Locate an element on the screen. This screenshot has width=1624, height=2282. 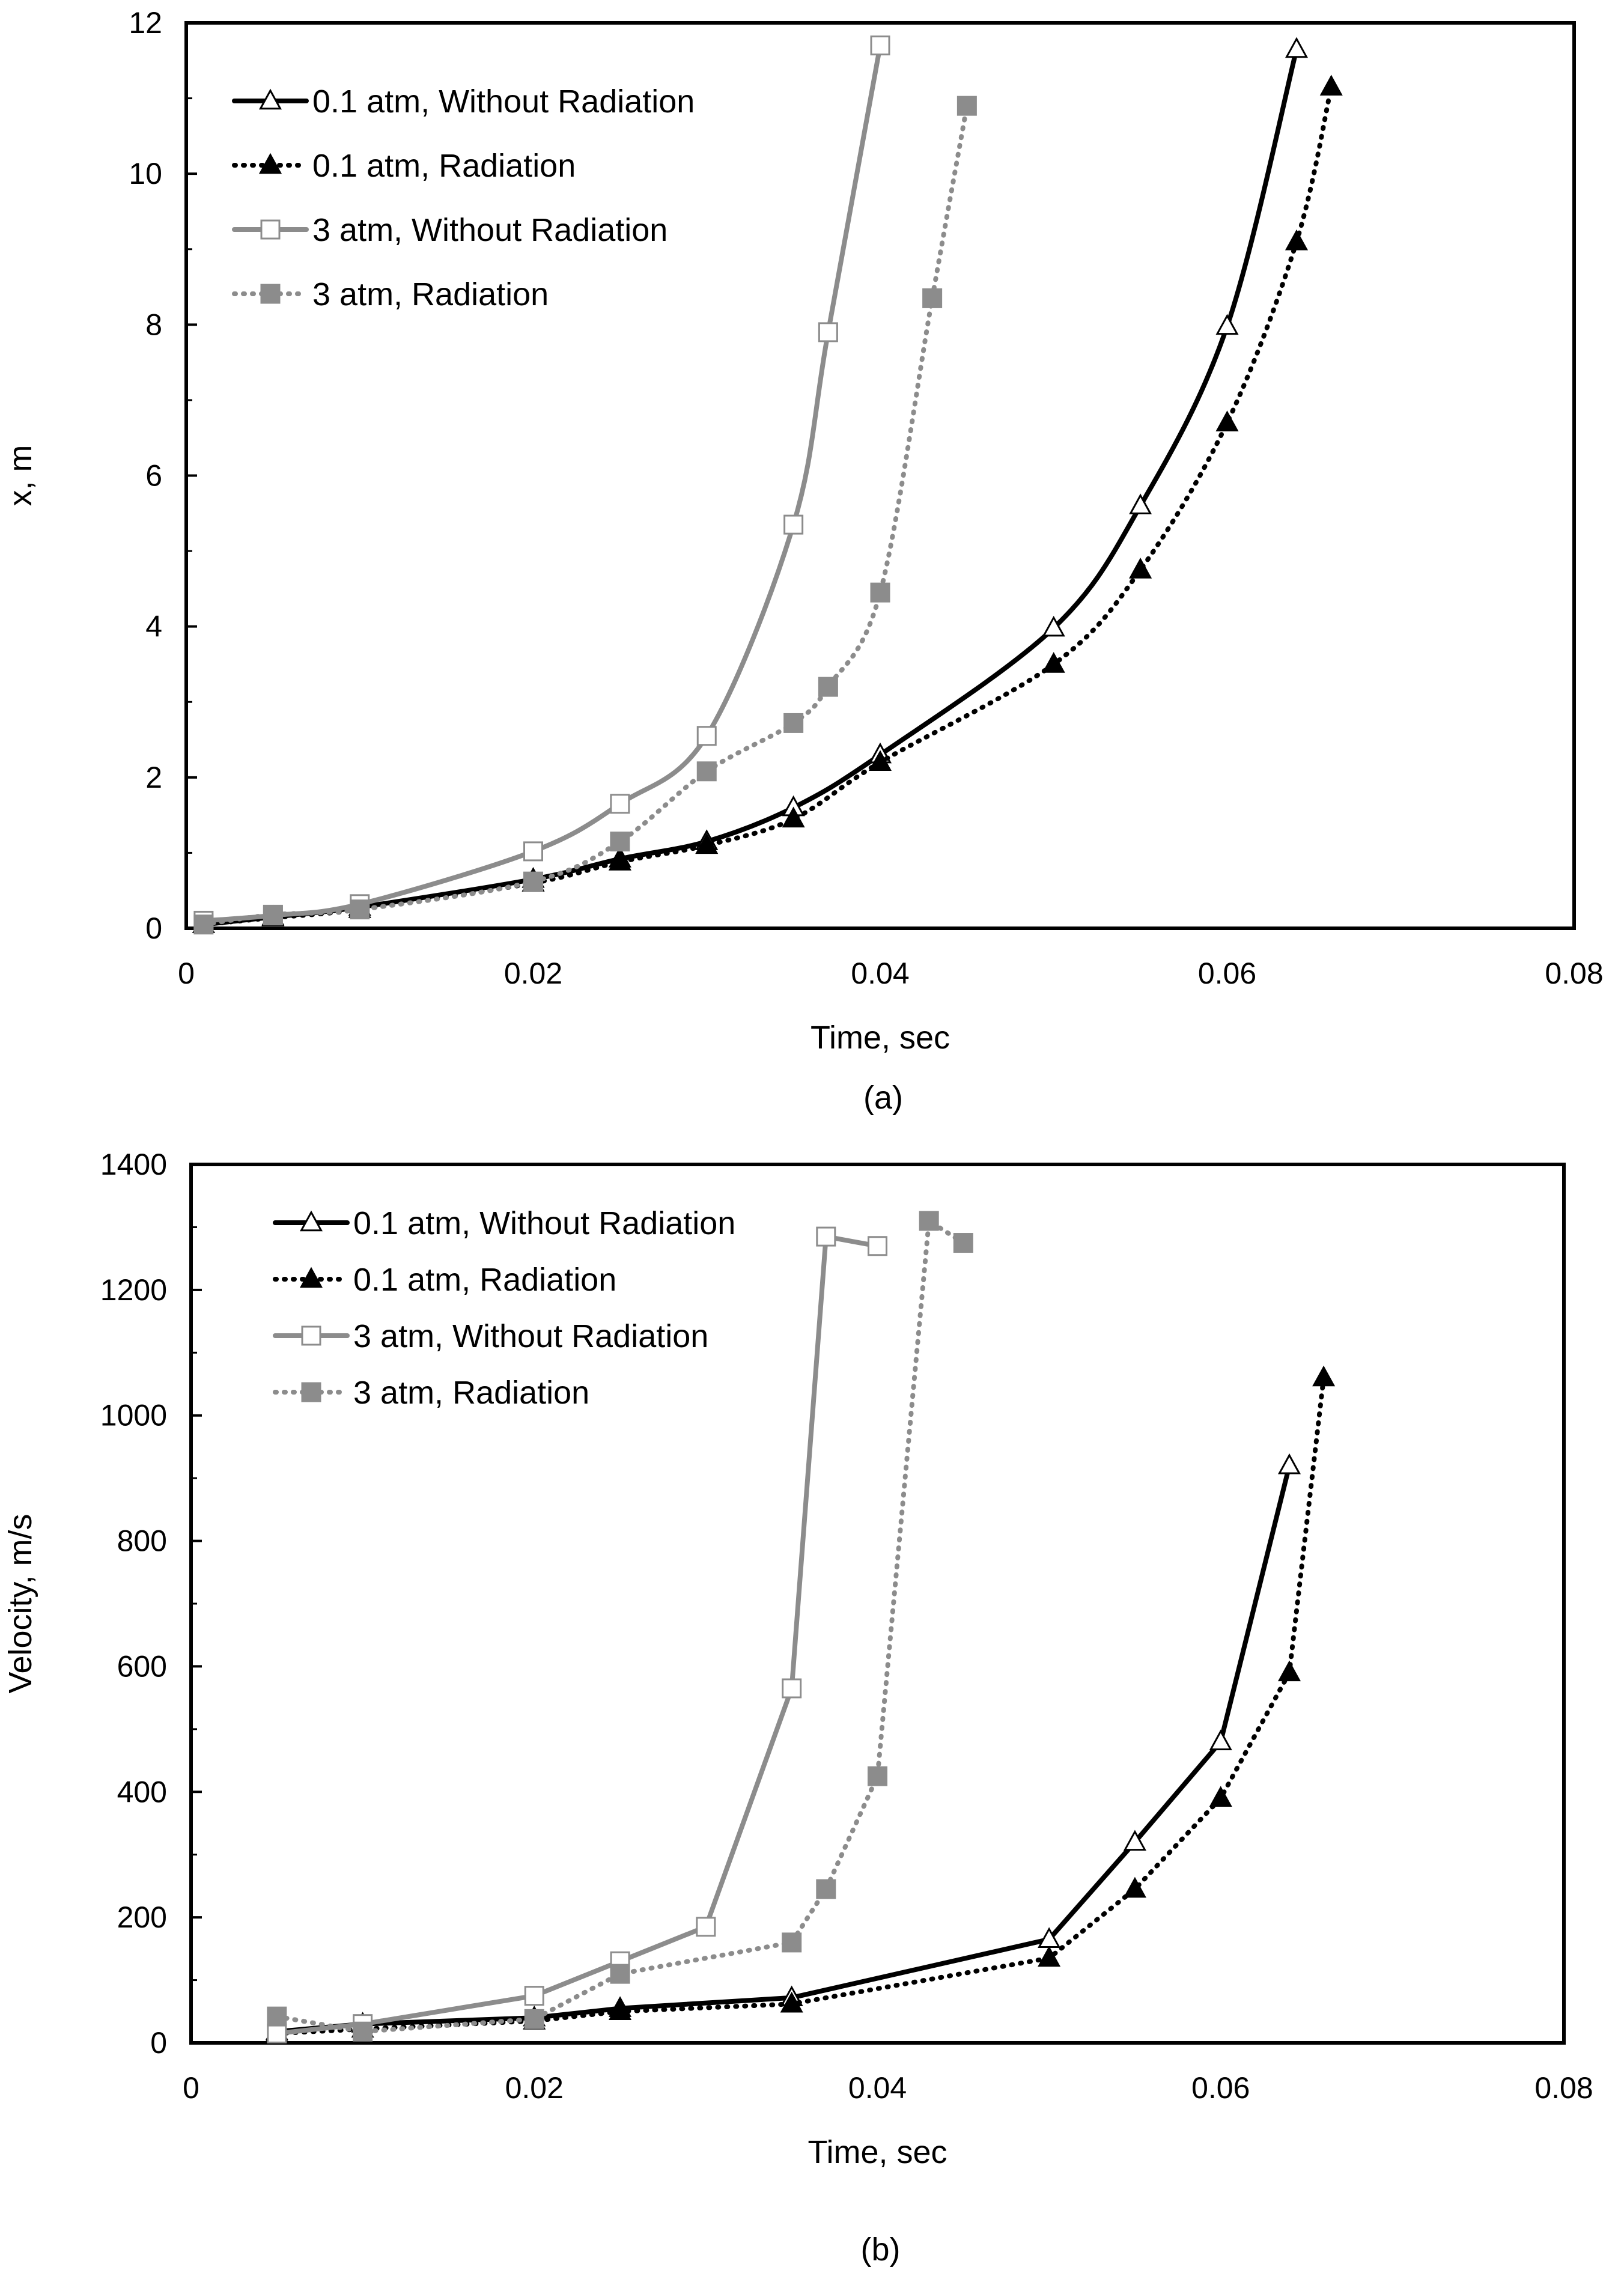
y-tick-label: 1000 is located at coordinates (133, 1416).